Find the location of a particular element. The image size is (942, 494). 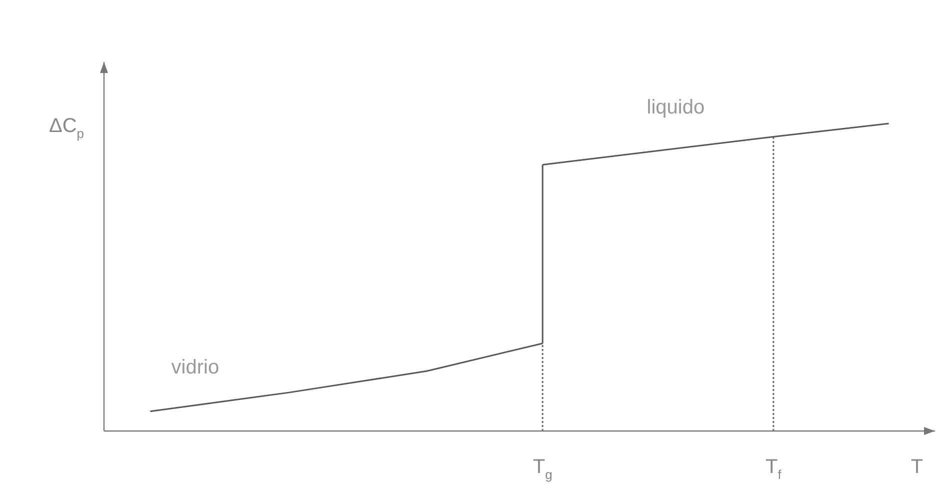

series-label: vidrio is located at coordinates (195, 367).